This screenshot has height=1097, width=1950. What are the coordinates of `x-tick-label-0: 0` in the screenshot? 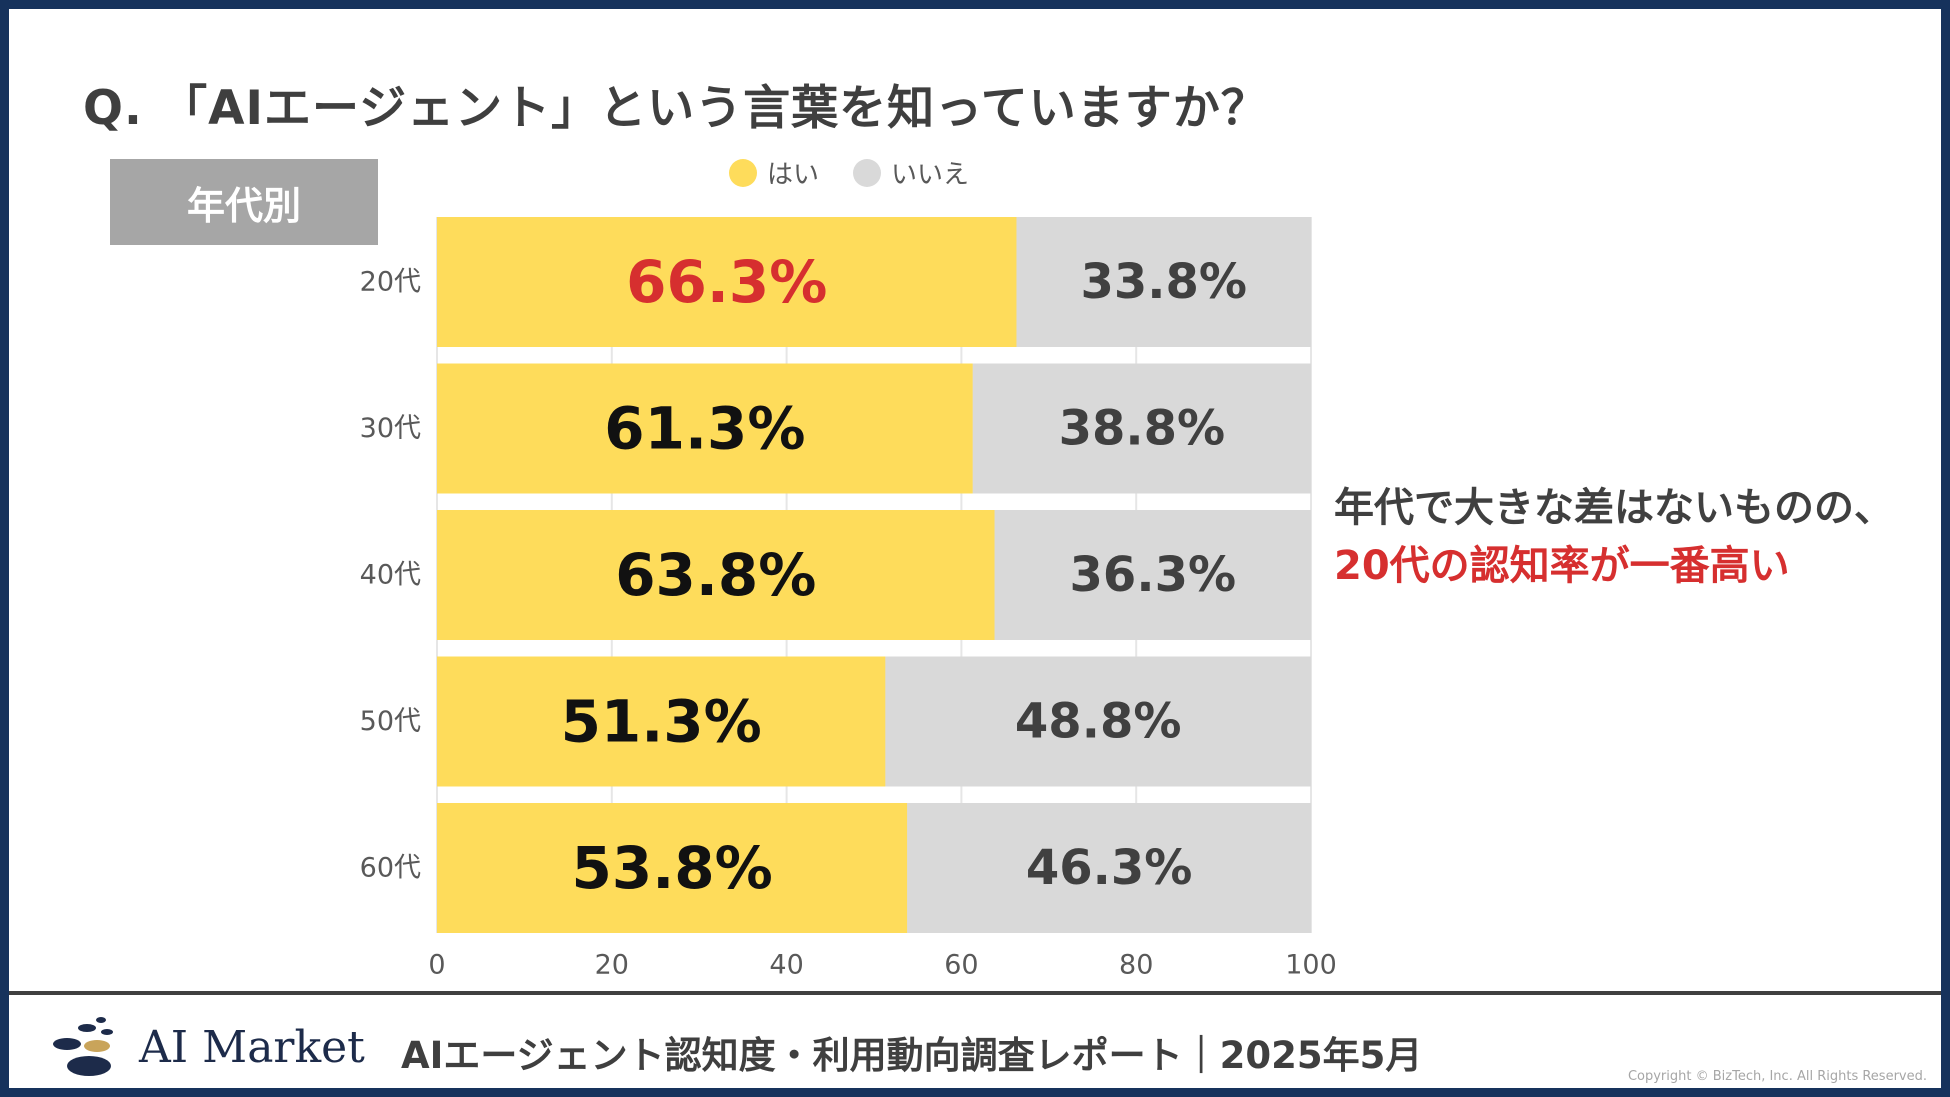 It's located at (436, 965).